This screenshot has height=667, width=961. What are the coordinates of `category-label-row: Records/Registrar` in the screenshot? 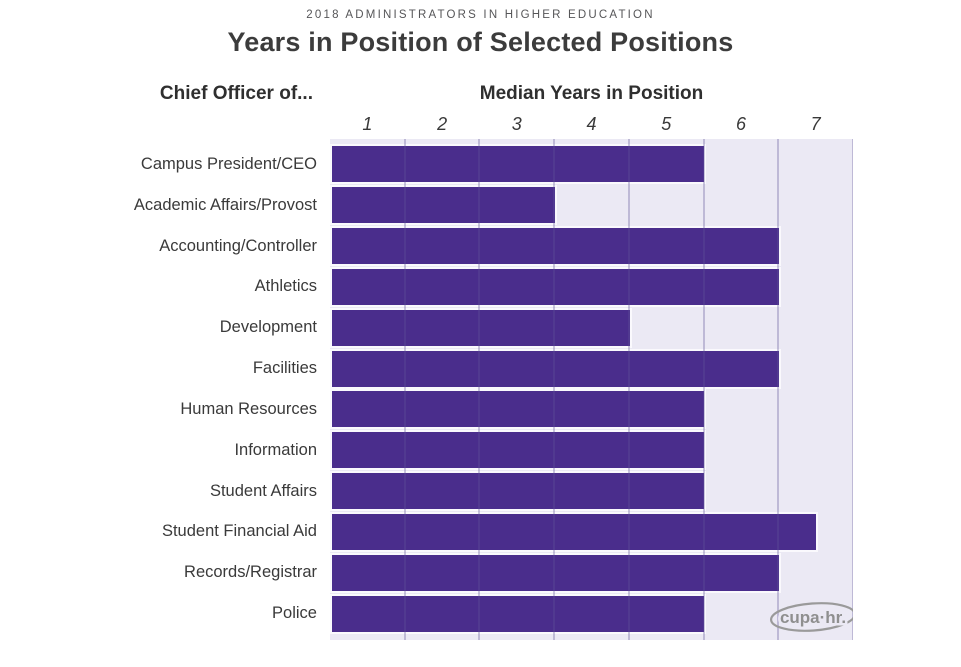 It's located at (158, 572).